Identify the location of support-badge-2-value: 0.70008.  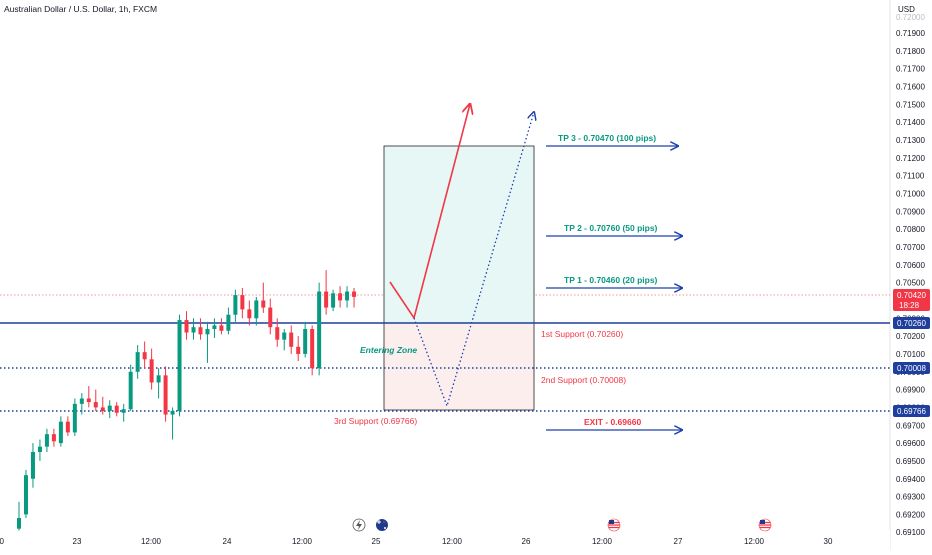
(911, 368).